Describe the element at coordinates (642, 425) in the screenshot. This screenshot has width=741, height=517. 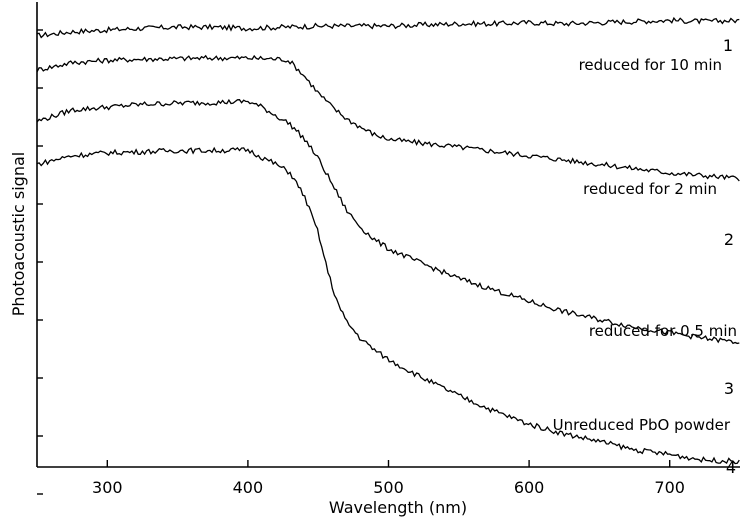
I see `series-label-4: Unreduced PbO powder` at that location.